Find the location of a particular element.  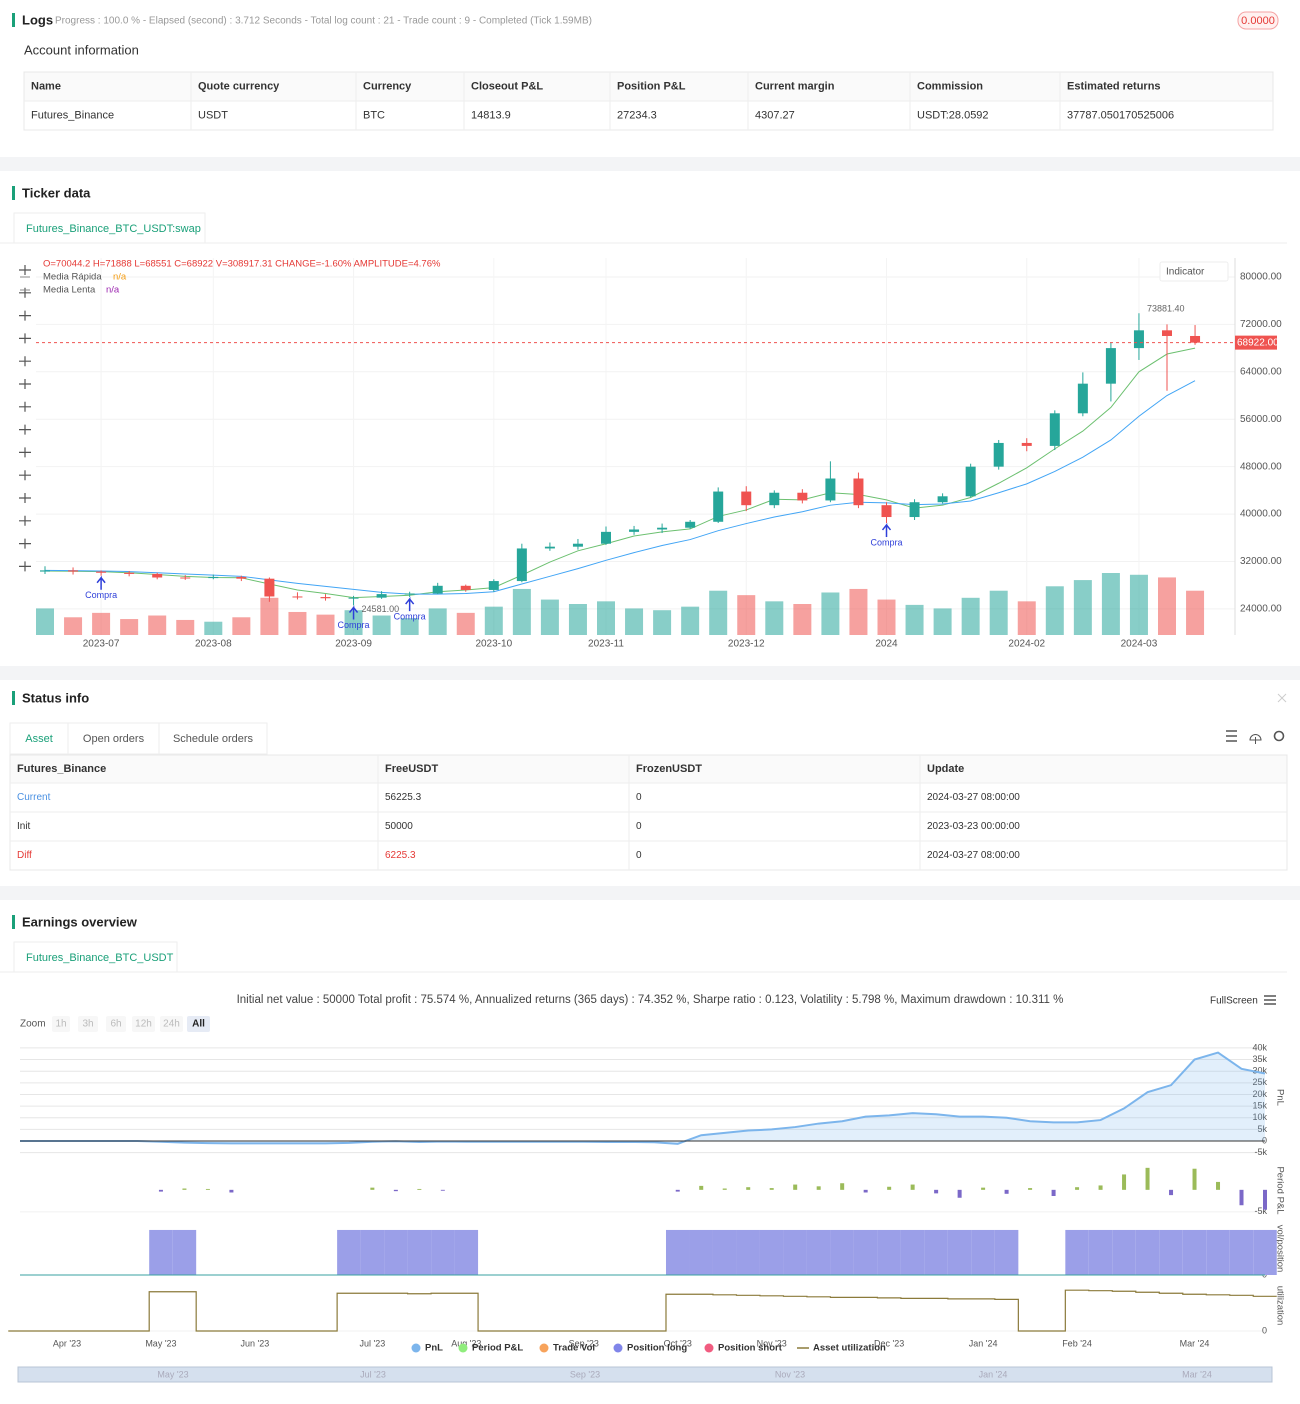

zoom-button-label: 12h is located at coordinates (143, 1024).